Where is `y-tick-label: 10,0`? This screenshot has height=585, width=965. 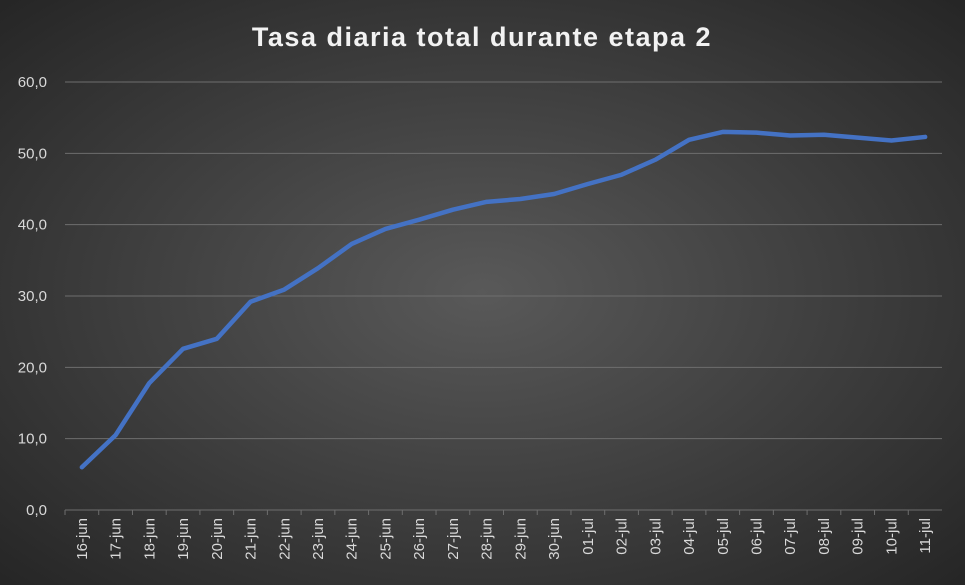
y-tick-label: 10,0 is located at coordinates (32, 439).